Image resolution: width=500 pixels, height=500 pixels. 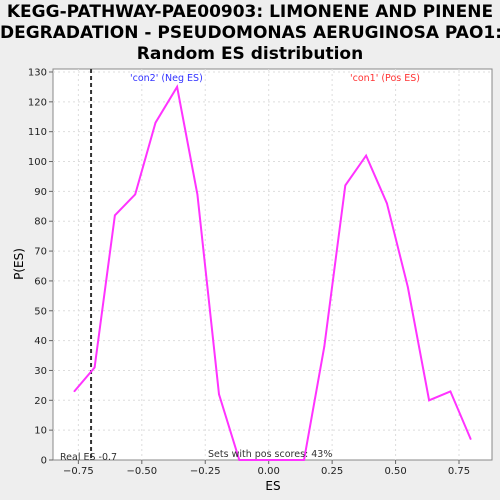 What do you see at coordinates (88, 457) in the screenshot?
I see `real-es-label: Real ES -0.7` at bounding box center [88, 457].